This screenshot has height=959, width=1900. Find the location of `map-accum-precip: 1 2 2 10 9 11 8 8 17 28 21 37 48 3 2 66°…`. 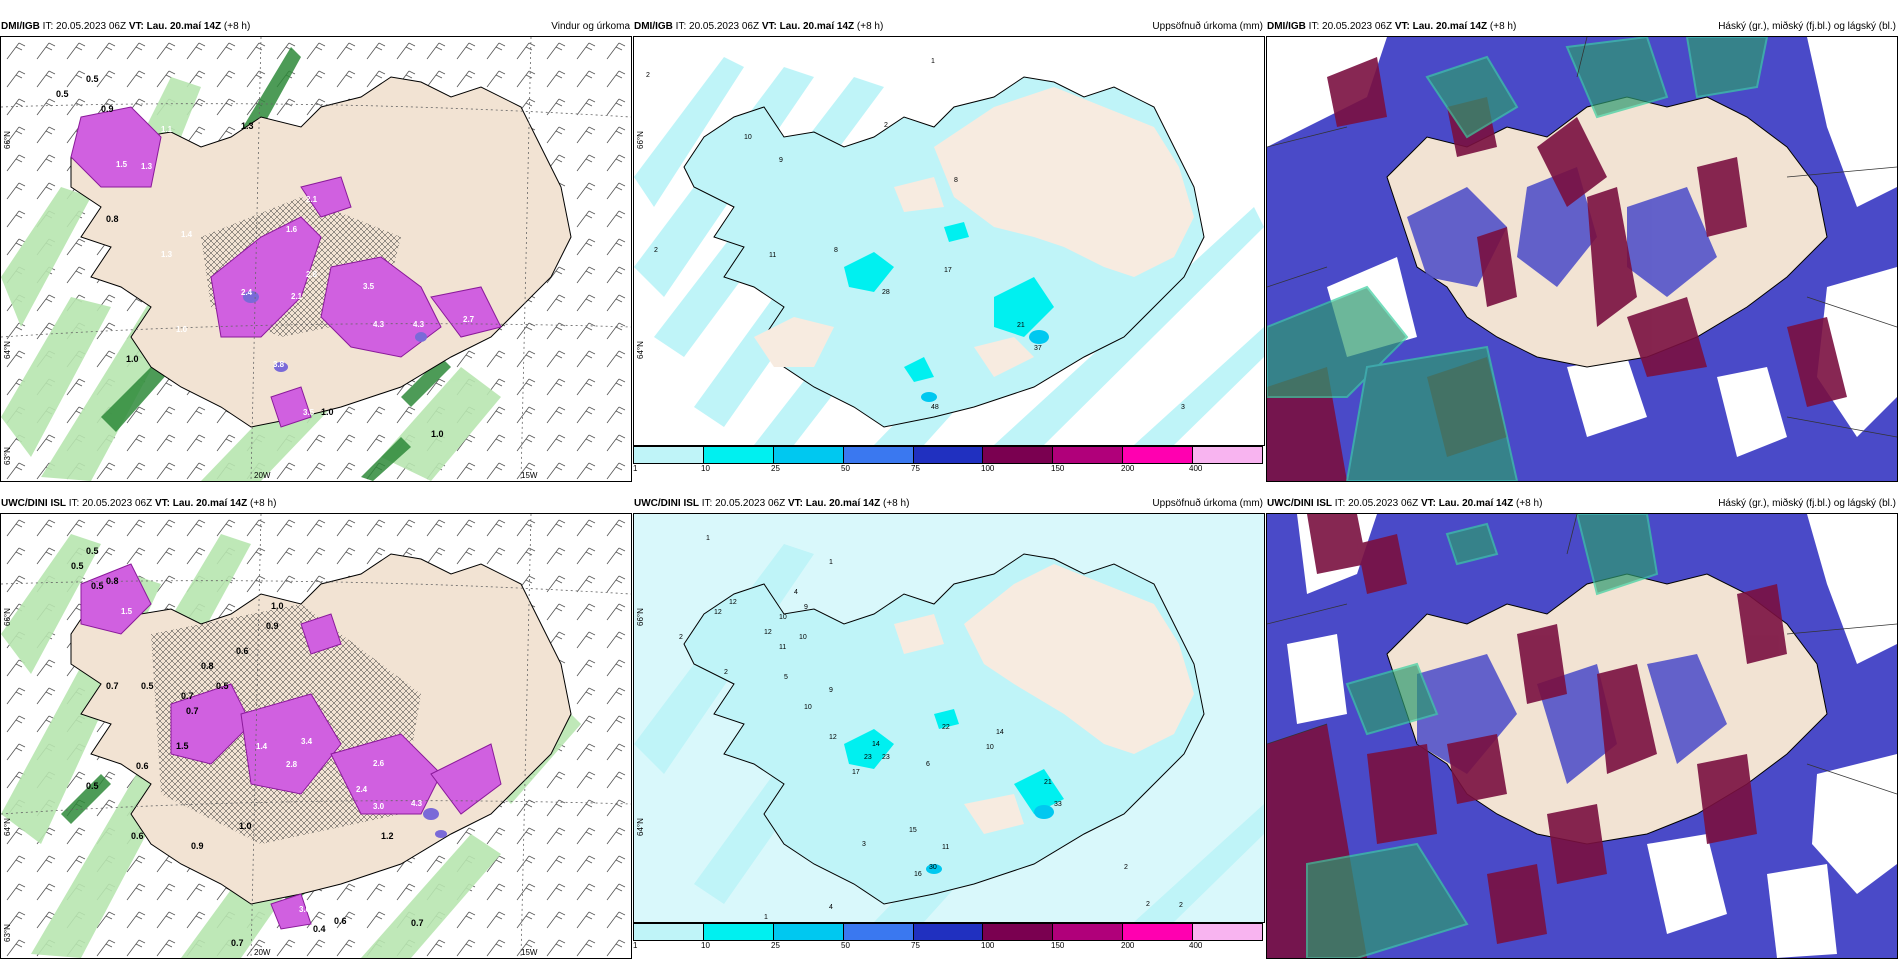

map-accum-precip: 1 2 2 10 9 11 8 8 17 28 21 37 48 3 2 66°… is located at coordinates (949, 241).